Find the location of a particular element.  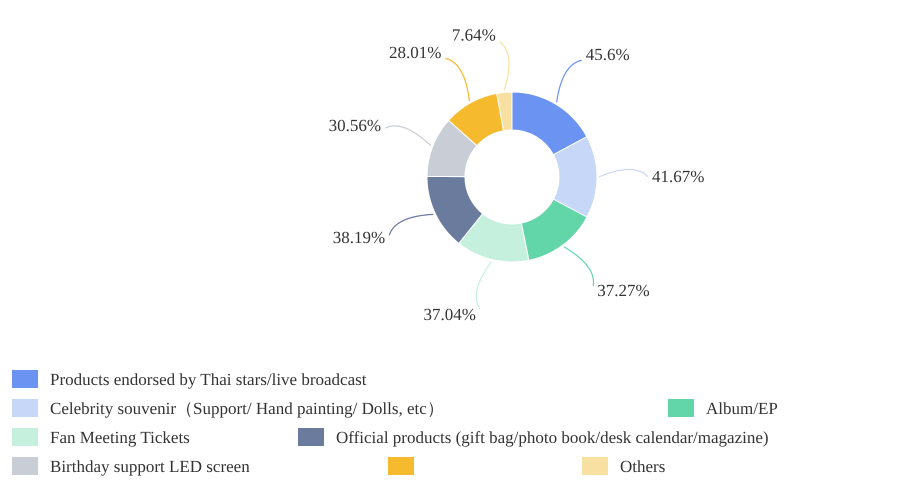

data-label: 7.64% is located at coordinates (474, 35).